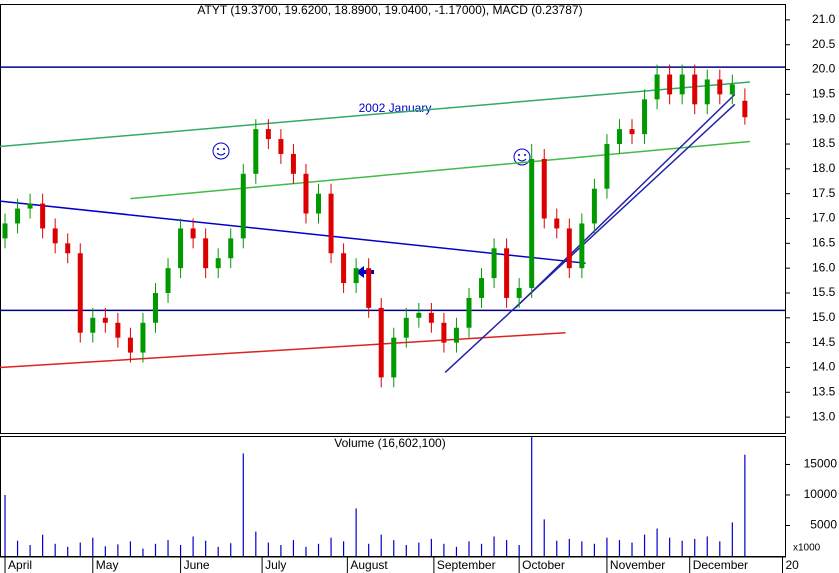 The width and height of the screenshot is (839, 573). I want to click on x-tick-label: July, so click(275, 565).